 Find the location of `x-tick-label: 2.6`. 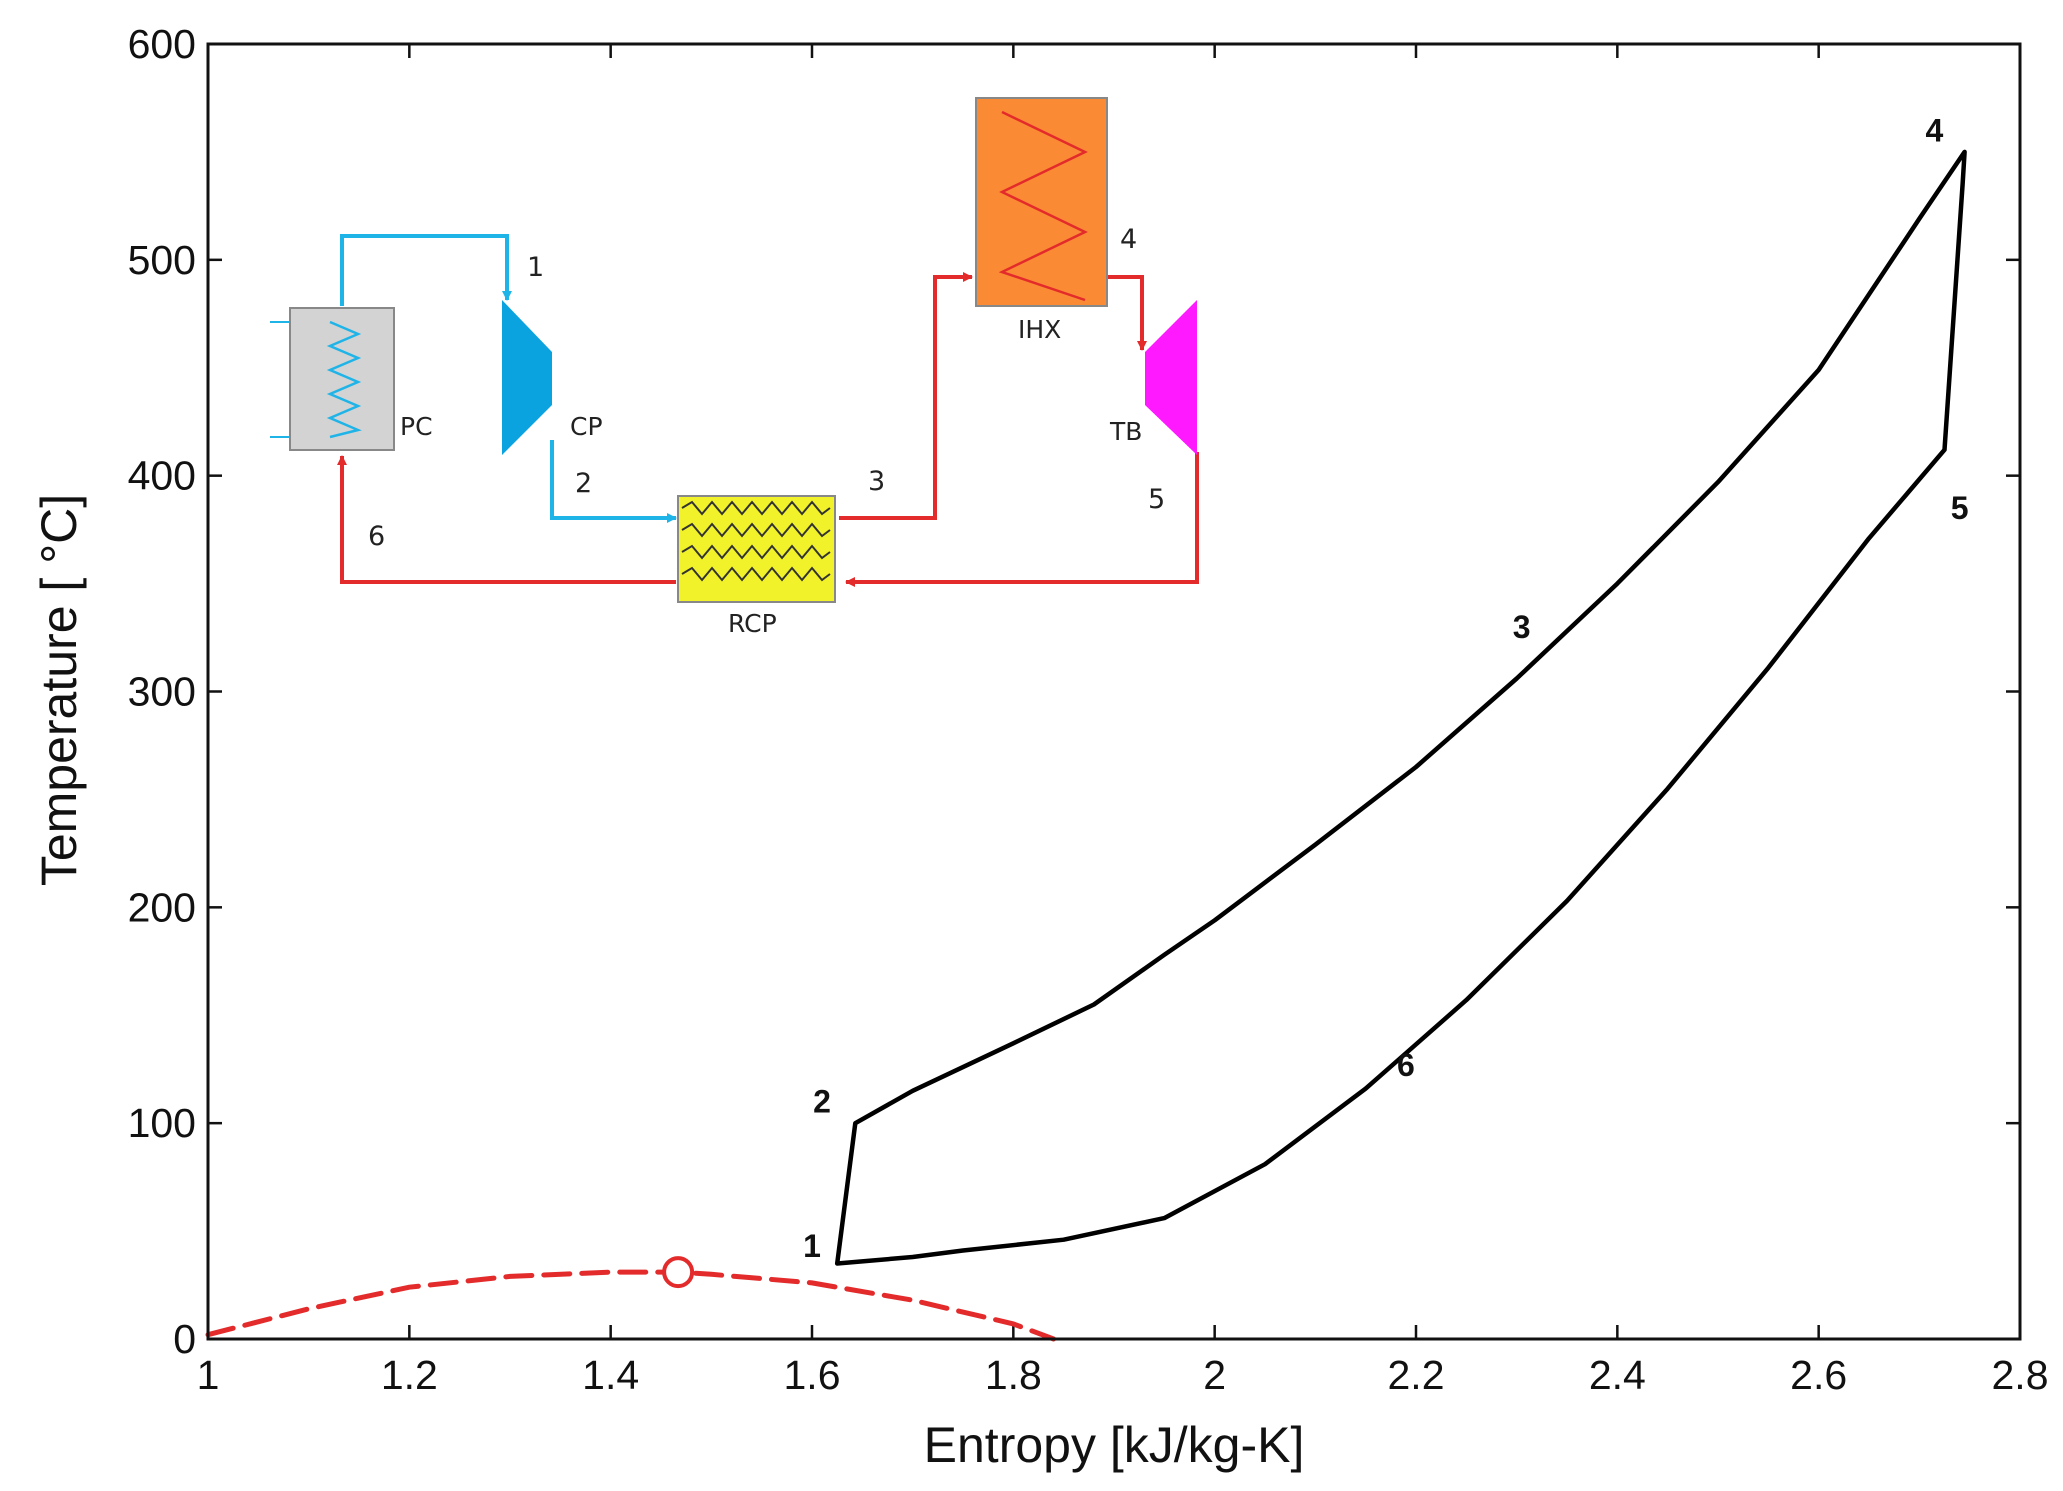

x-tick-label: 2.6 is located at coordinates (1818, 1375).